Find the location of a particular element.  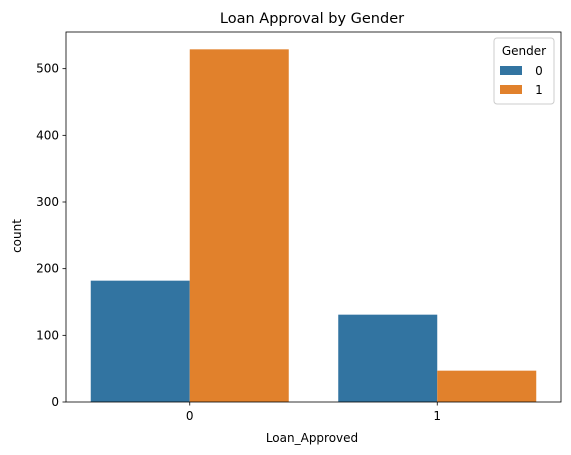

x-axis-label: Loan_Approved is located at coordinates (312, 438).